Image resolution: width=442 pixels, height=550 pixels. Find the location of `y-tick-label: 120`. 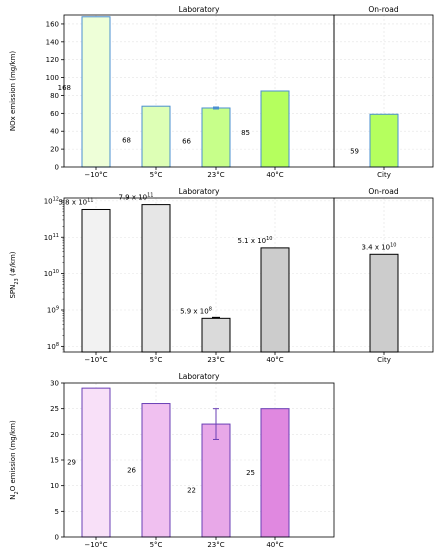

y-tick-label: 120 is located at coordinates (52, 60).